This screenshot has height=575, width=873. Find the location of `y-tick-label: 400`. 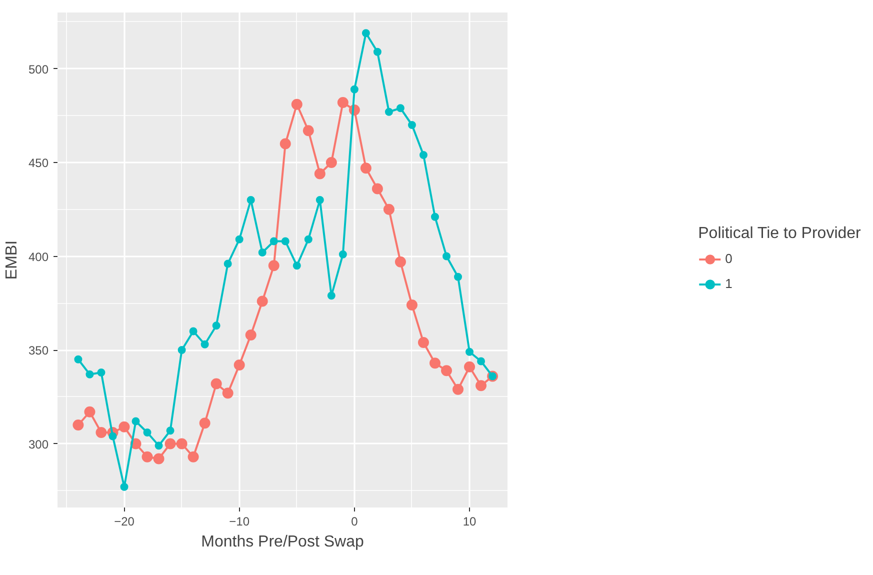

y-tick-label: 400 is located at coordinates (38, 257).